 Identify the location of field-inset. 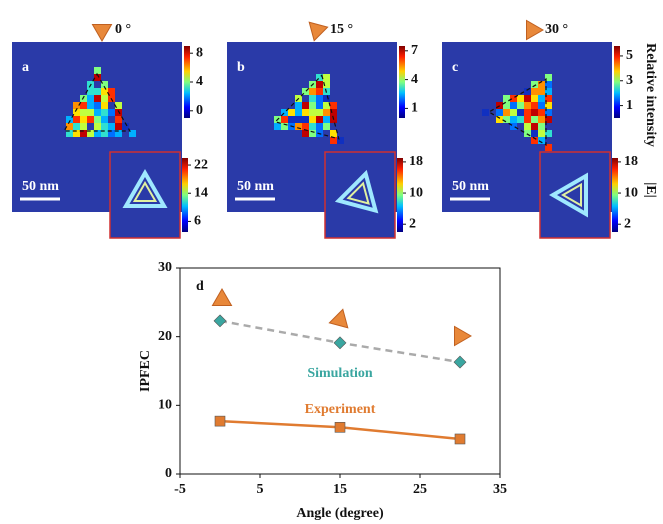
(145, 195).